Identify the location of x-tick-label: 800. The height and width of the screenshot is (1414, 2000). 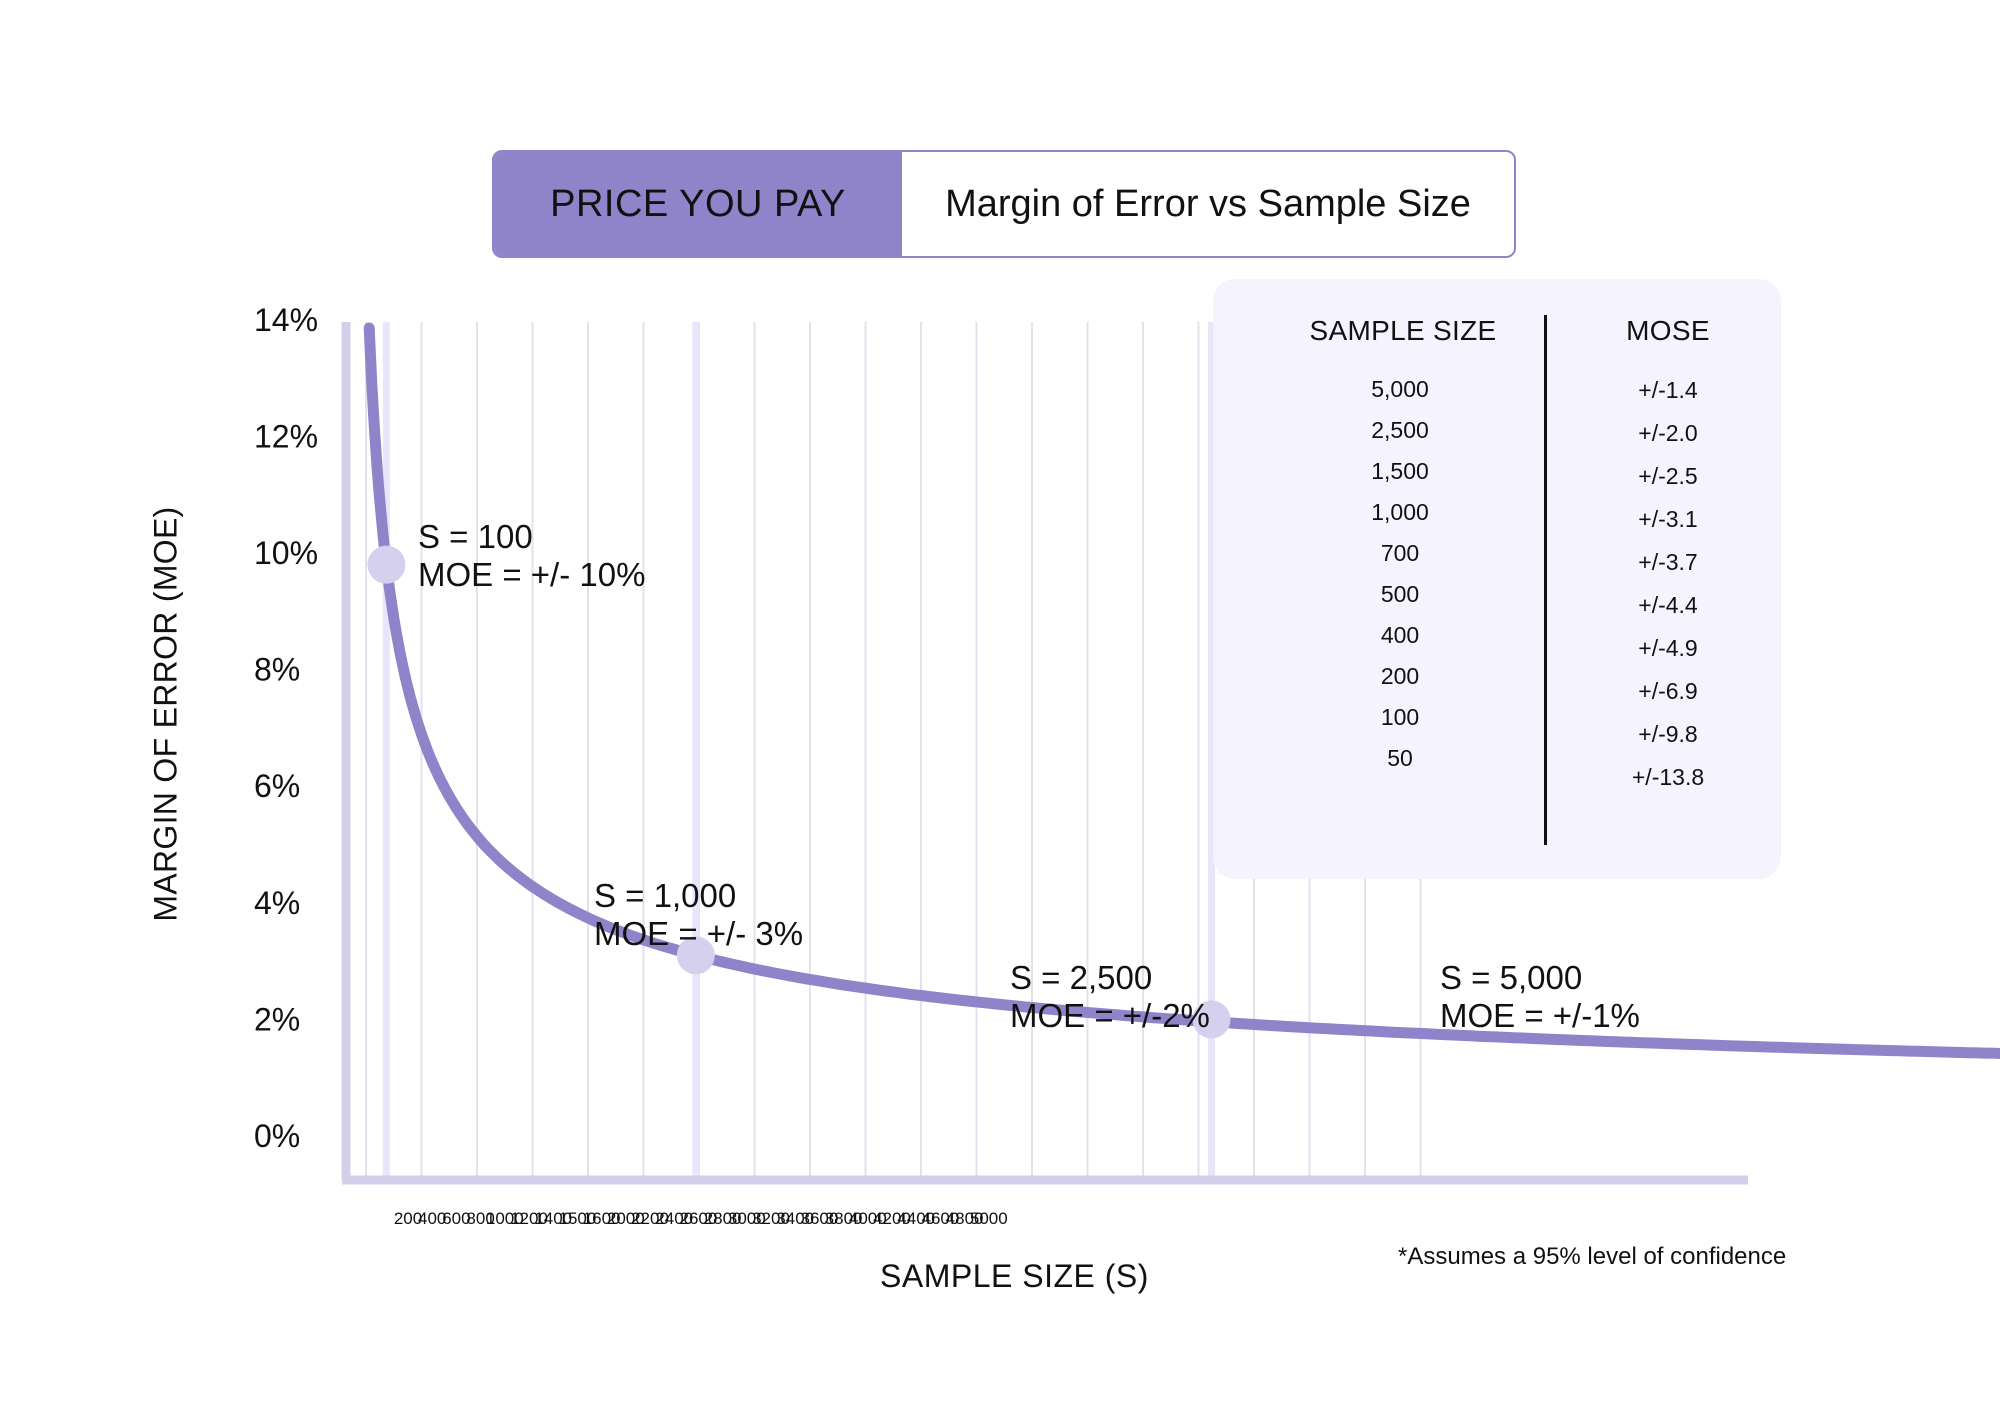
(480, 1218).